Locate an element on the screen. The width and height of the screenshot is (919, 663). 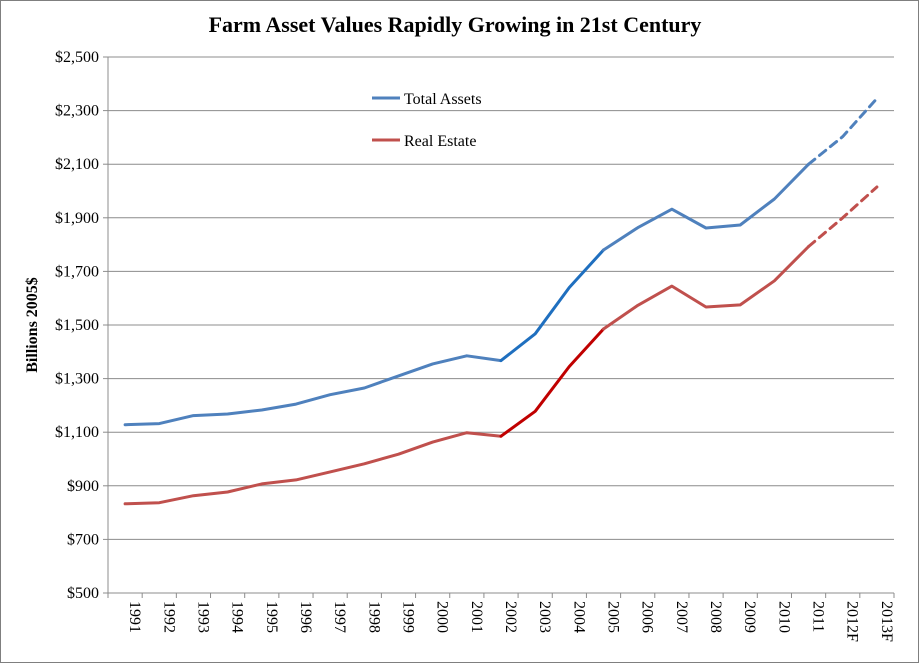
y-tick-label: $500 is located at coordinates (83, 593).